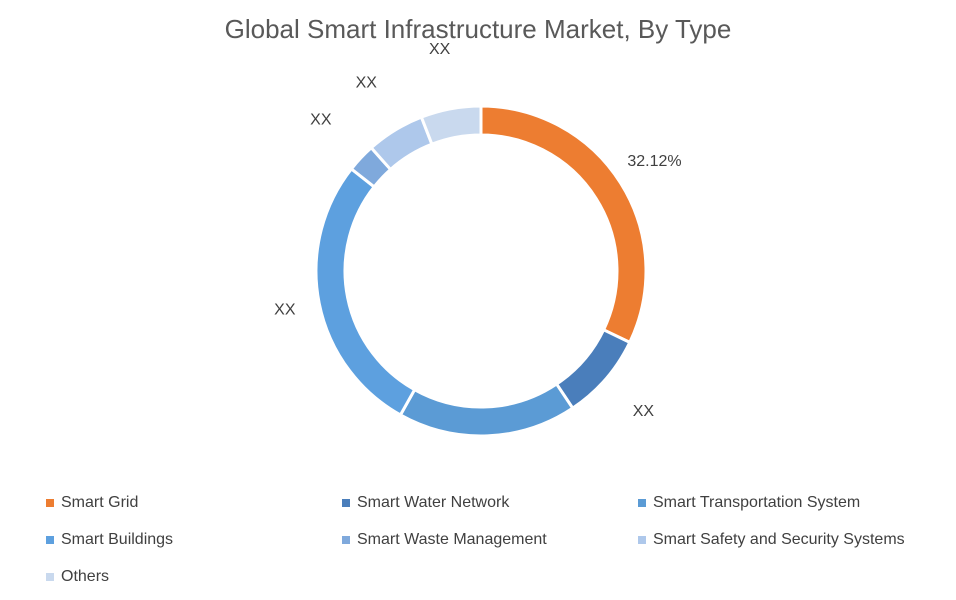 The image size is (956, 600). Describe the element at coordinates (644, 411) in the screenshot. I see `data-label-smart-water-network: XX` at that location.